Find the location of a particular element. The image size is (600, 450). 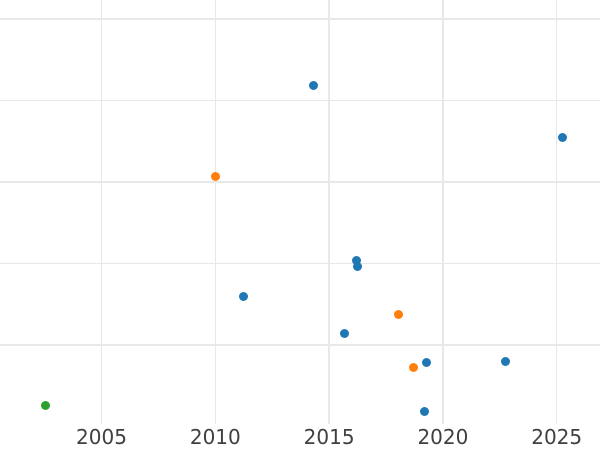

x-tick-label: 2010 is located at coordinates (215, 437).